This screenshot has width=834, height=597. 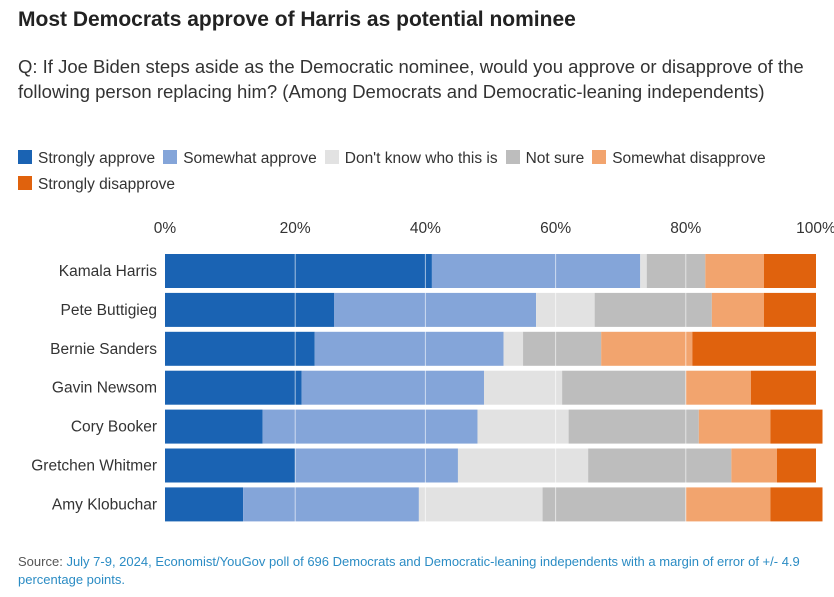 I want to click on legend-item: Don't know who this is, so click(x=411, y=159).